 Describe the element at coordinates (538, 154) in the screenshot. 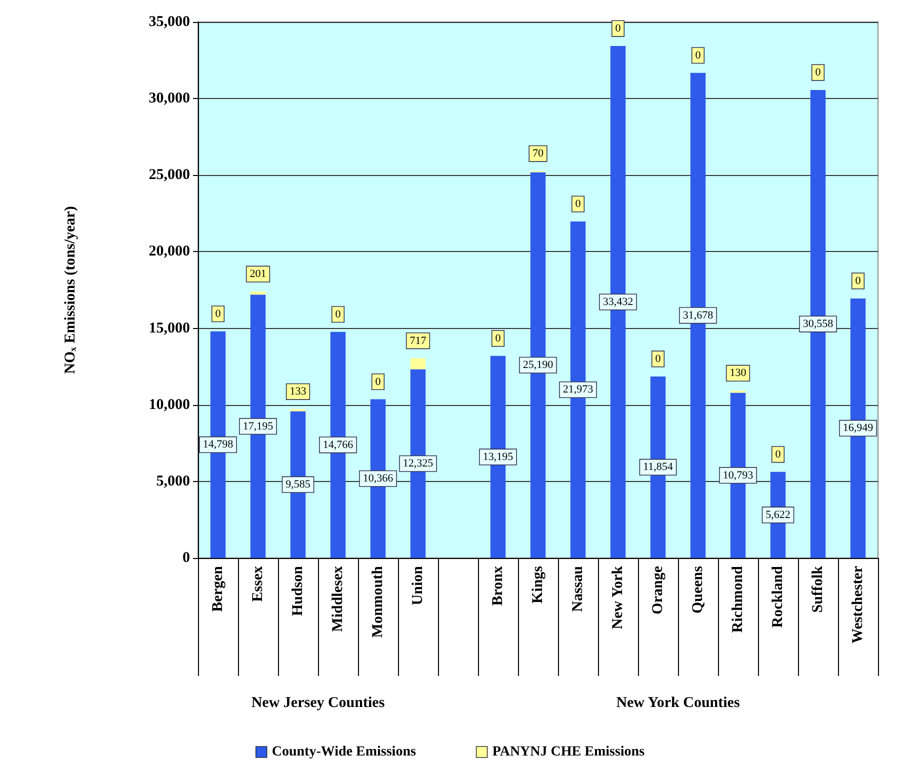

I see `data-label: 70` at that location.